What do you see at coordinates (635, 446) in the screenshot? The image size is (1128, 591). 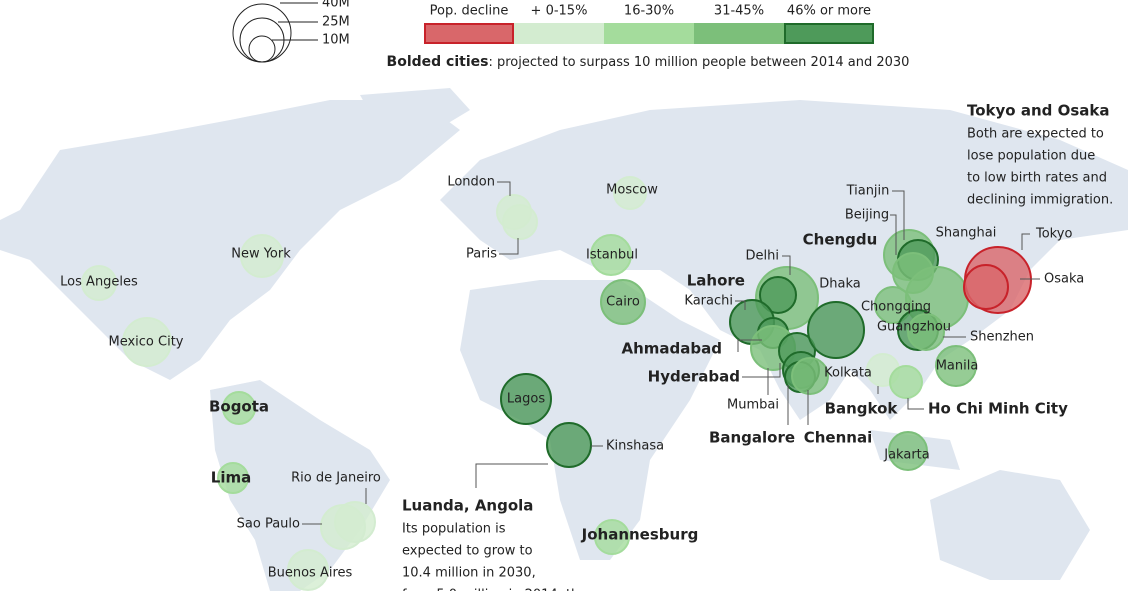 I see `city-label: Kinshasa` at bounding box center [635, 446].